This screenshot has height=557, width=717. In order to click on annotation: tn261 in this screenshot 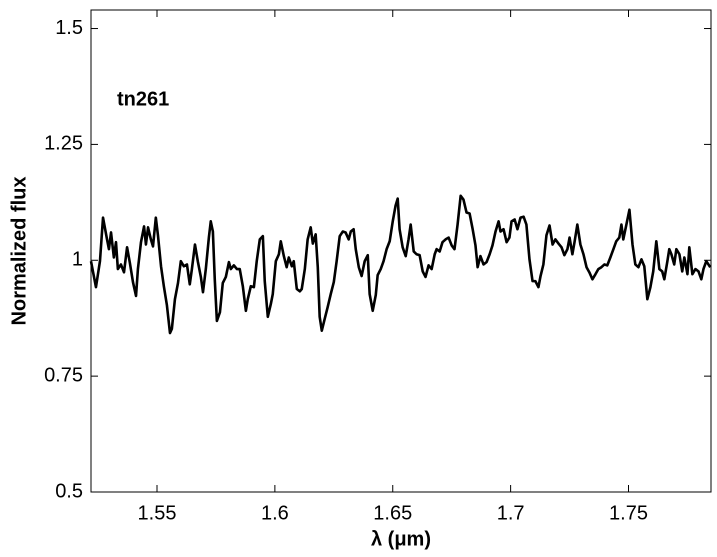, I will do `click(143, 99)`.